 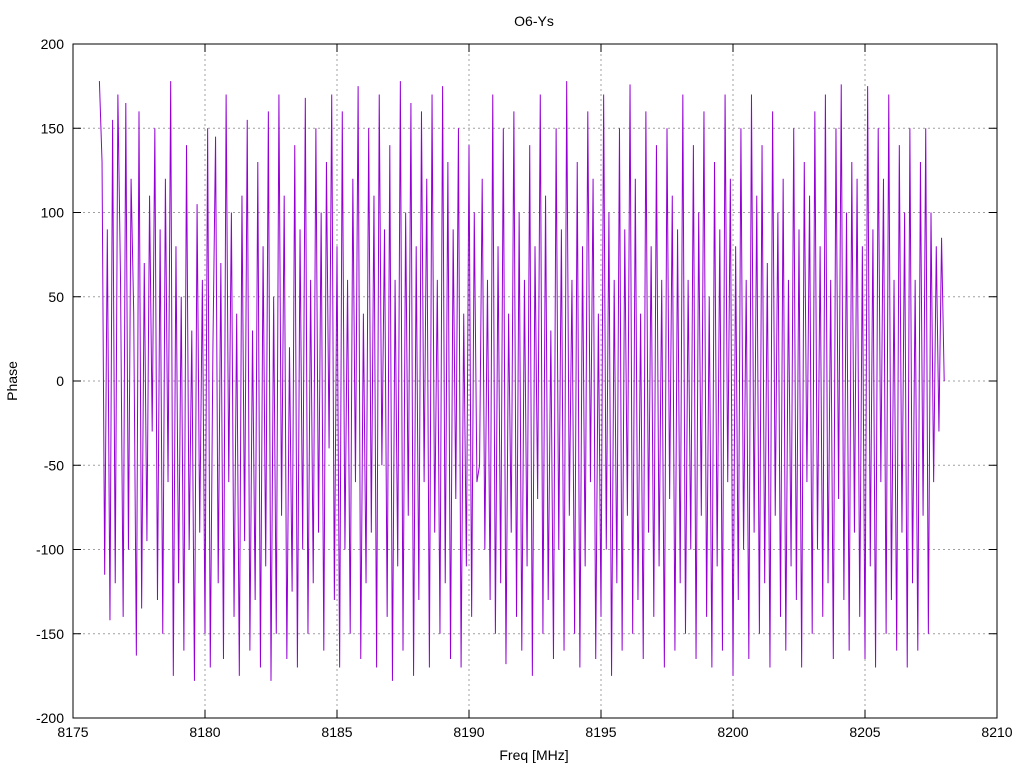 What do you see at coordinates (600, 732) in the screenshot?
I see `x-tick-label: 8195` at bounding box center [600, 732].